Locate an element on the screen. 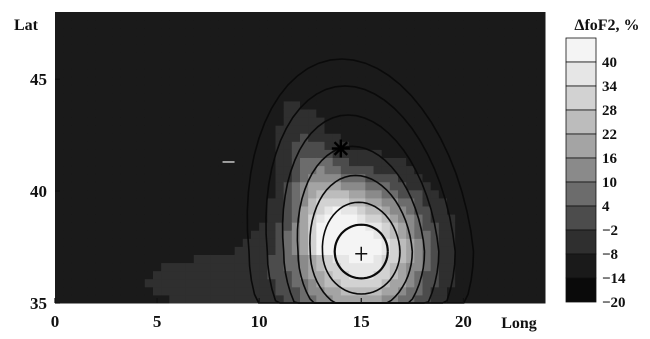 The image size is (650, 339). y-tick-label: 40 is located at coordinates (38, 191).